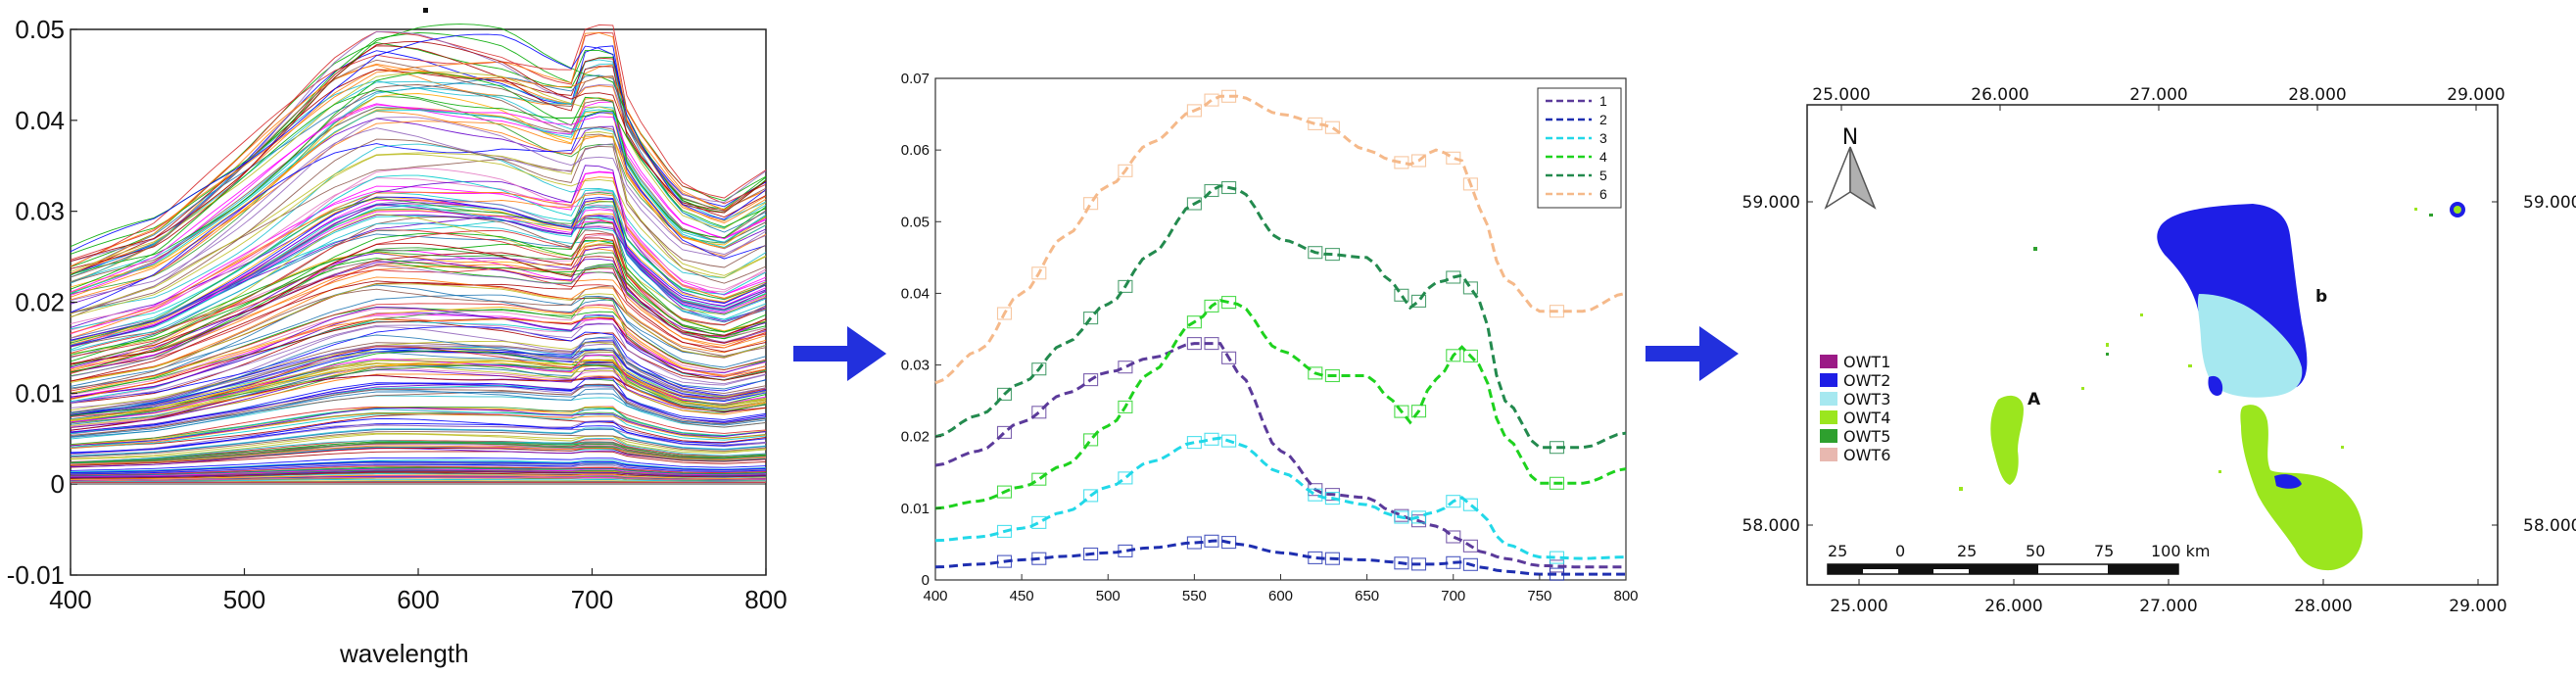  I want to click on chart2-x-tick-label: 750, so click(1539, 596).